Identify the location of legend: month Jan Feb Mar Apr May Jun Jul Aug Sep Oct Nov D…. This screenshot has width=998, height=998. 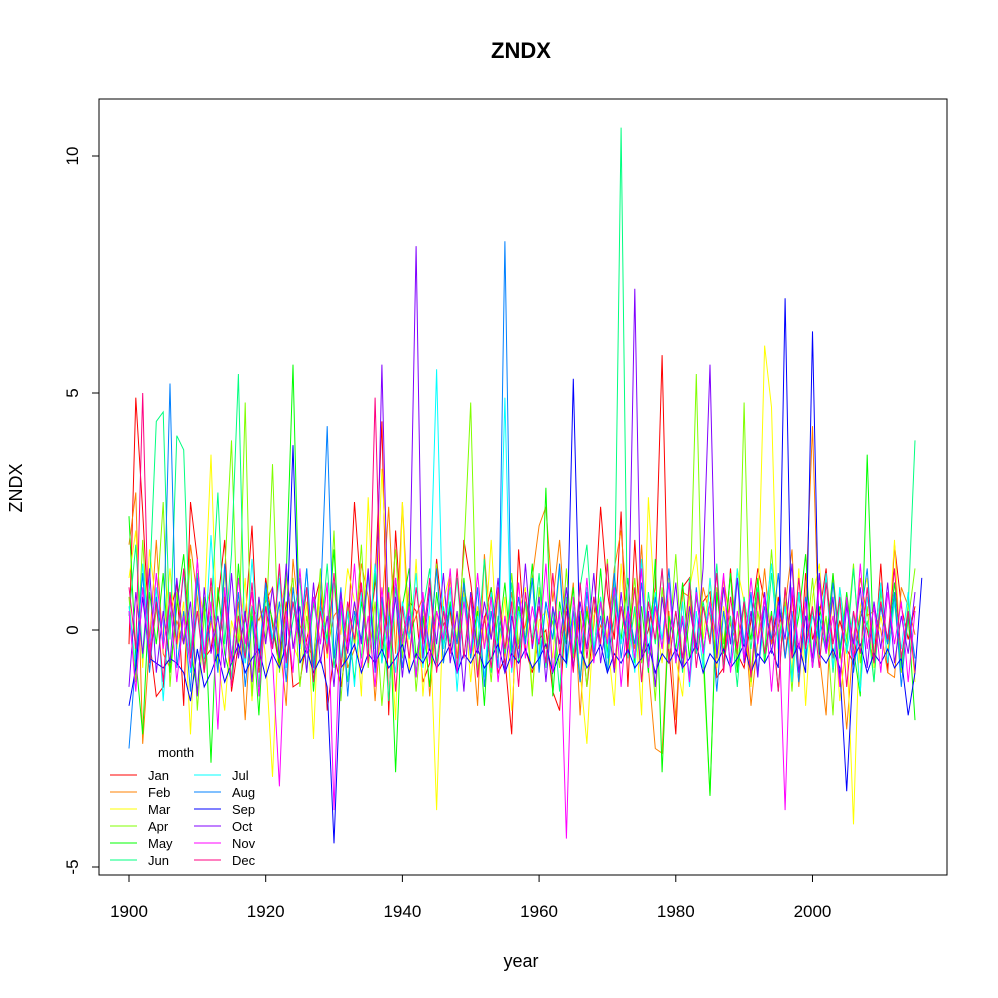
(183, 806).